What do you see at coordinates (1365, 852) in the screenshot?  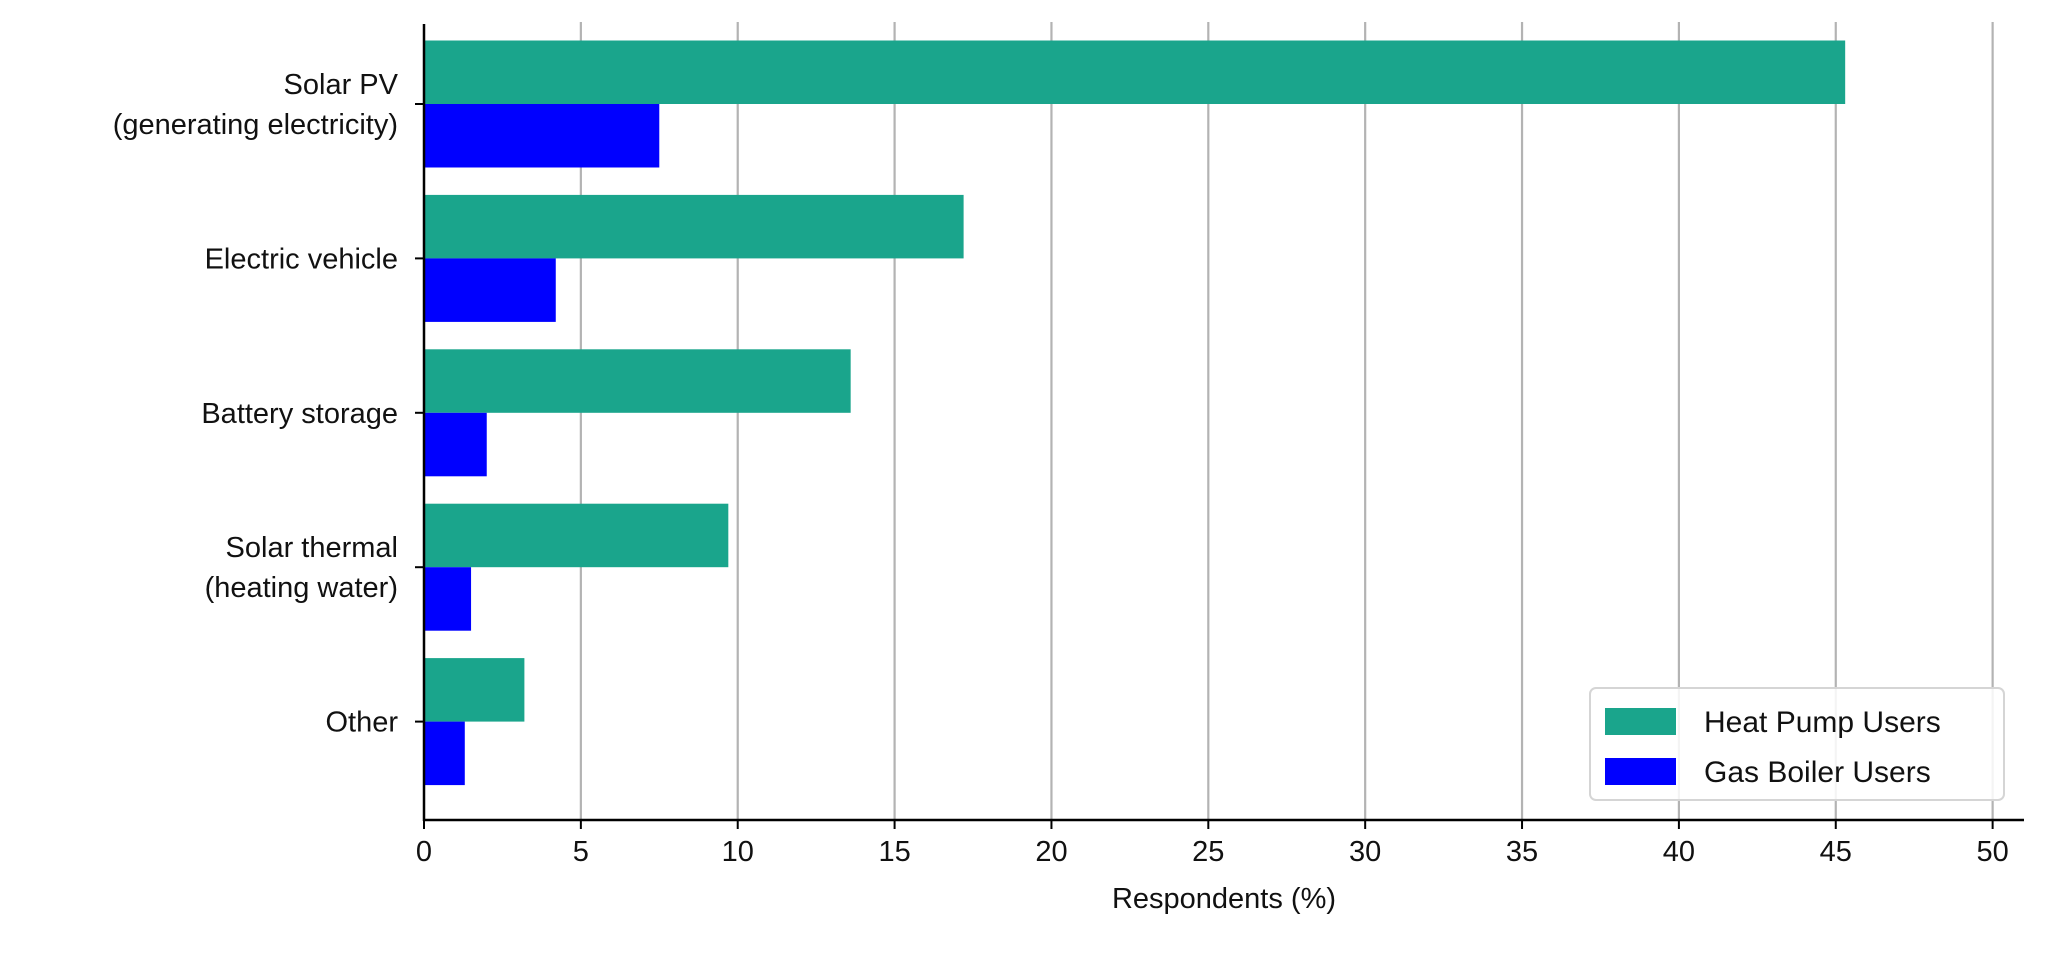 I see `x-tick-label: 30` at bounding box center [1365, 852].